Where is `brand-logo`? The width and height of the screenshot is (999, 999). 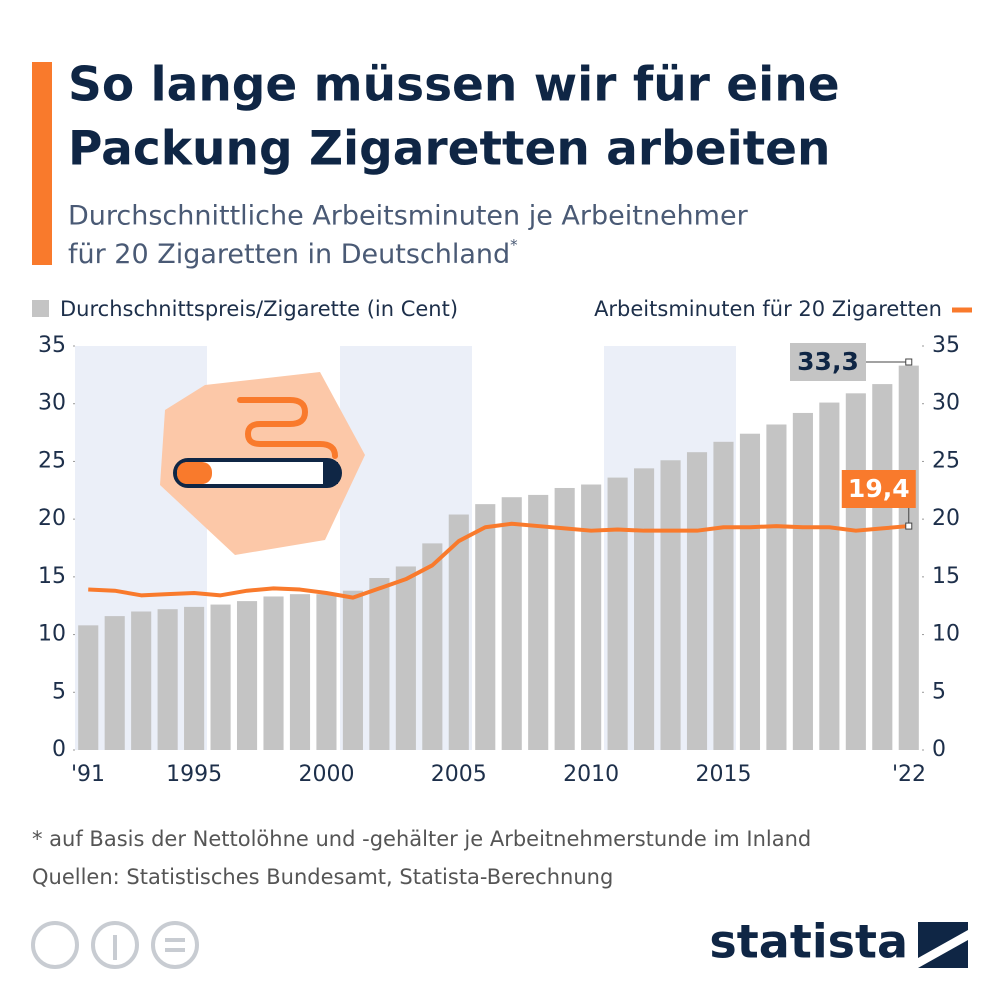 brand-logo is located at coordinates (943, 945).